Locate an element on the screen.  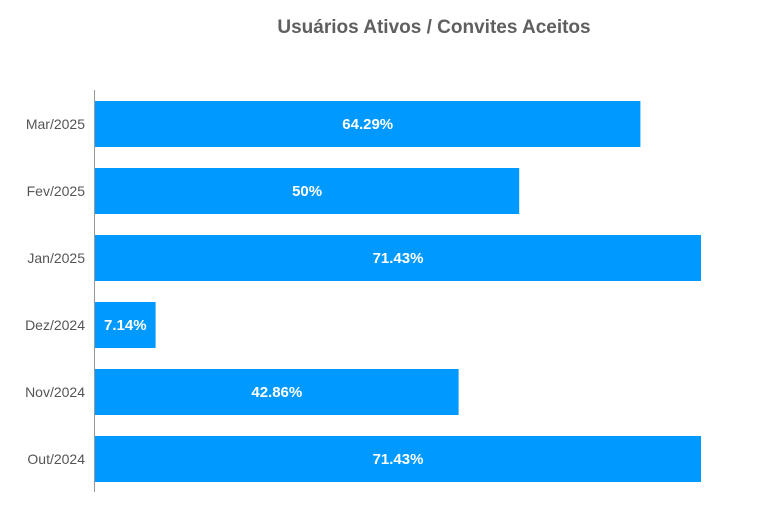
bar-data-label: 64.29% is located at coordinates (367, 124).